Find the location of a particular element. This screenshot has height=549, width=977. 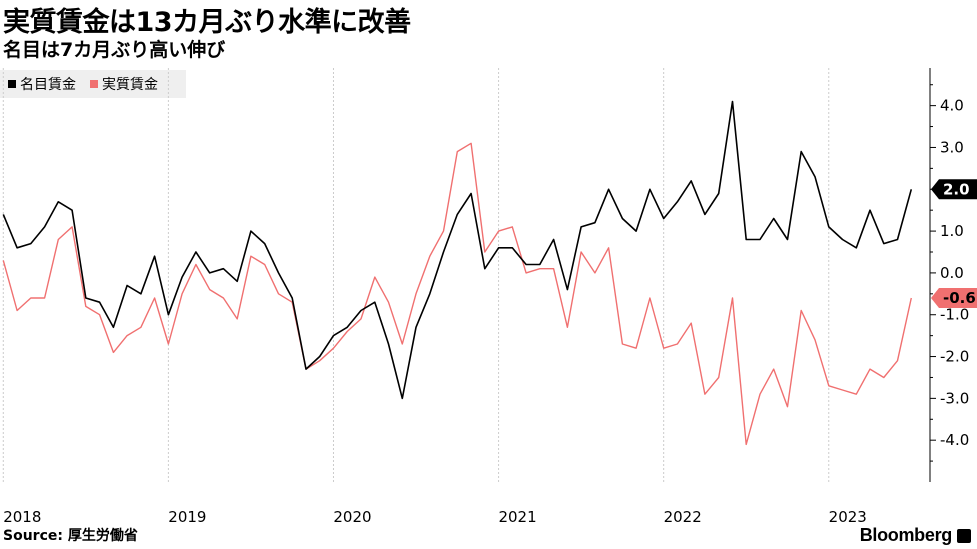

brand-name: Bloomberg is located at coordinates (906, 535).